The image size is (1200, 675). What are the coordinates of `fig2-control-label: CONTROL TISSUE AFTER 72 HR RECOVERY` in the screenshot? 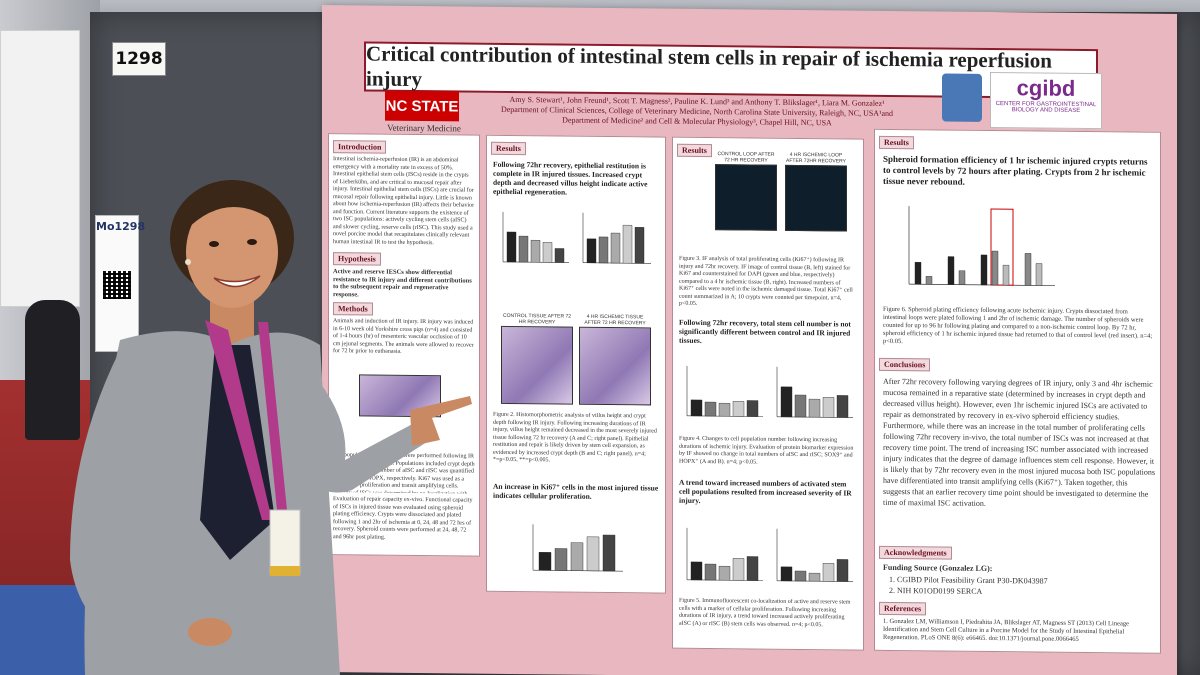 It's located at (537, 319).